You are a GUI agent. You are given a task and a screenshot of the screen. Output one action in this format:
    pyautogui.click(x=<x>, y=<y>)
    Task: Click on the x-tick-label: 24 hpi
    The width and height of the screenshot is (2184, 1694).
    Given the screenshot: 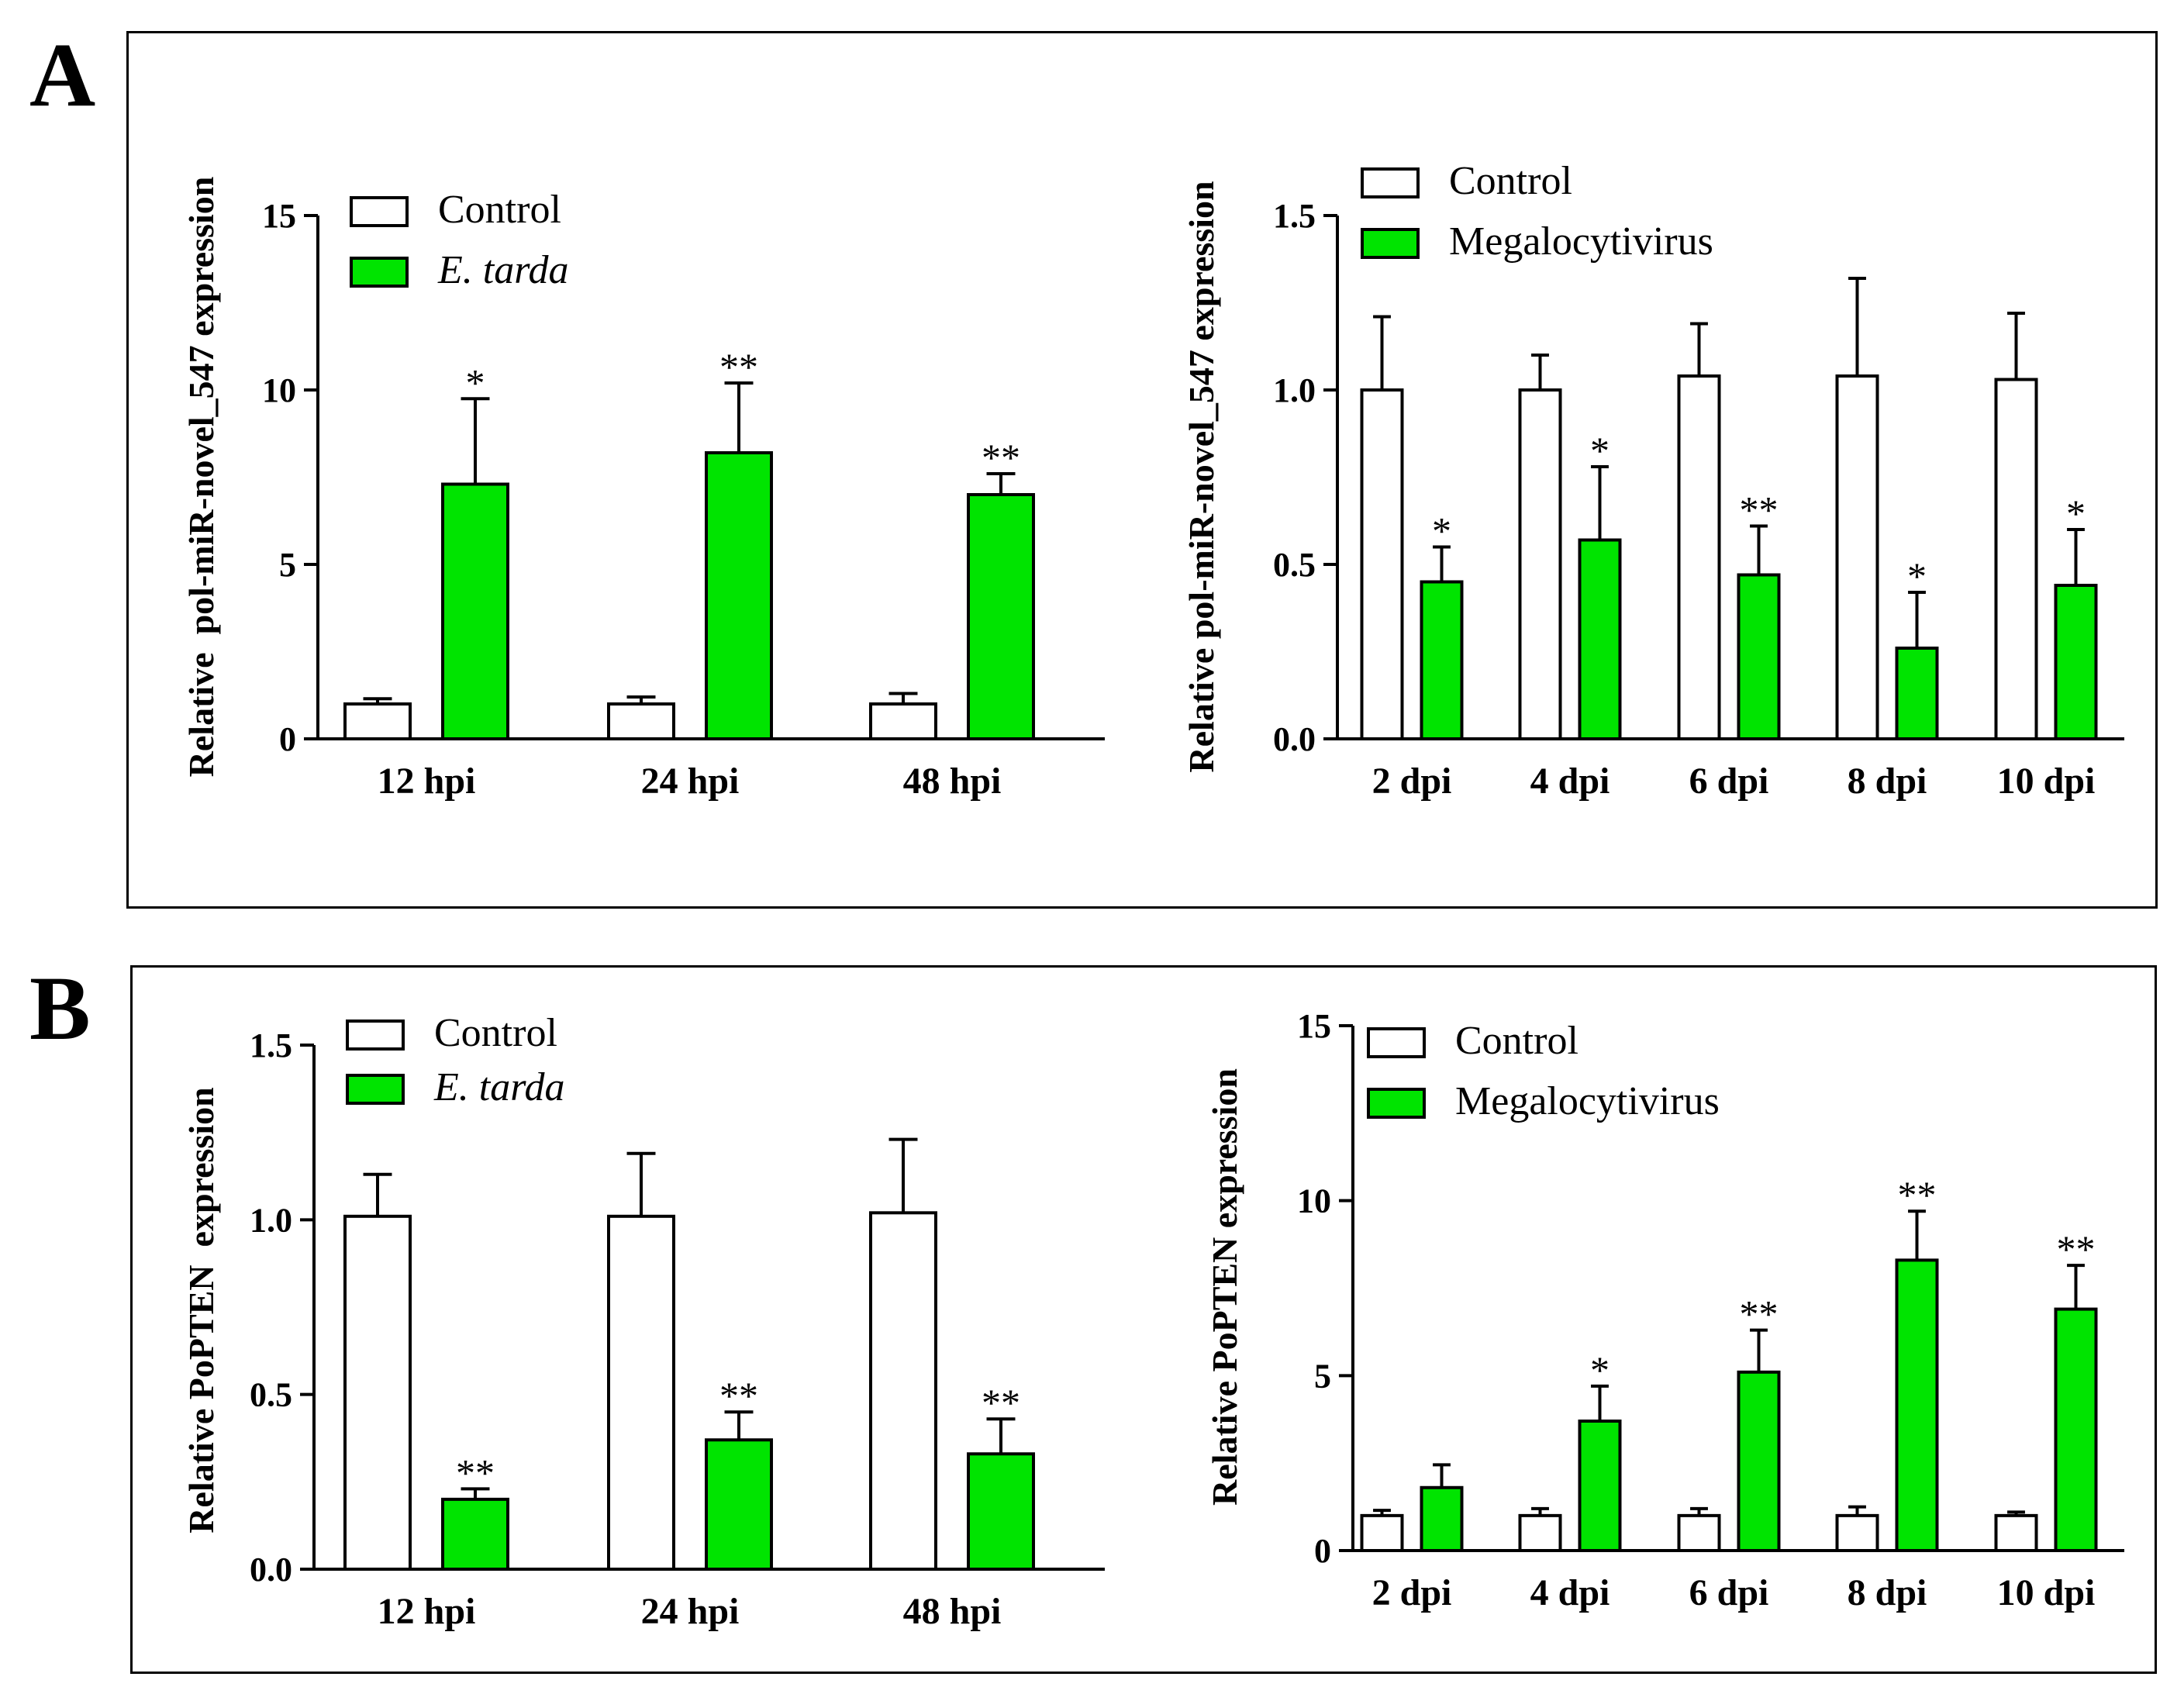 What is the action you would take?
    pyautogui.click(x=690, y=1611)
    